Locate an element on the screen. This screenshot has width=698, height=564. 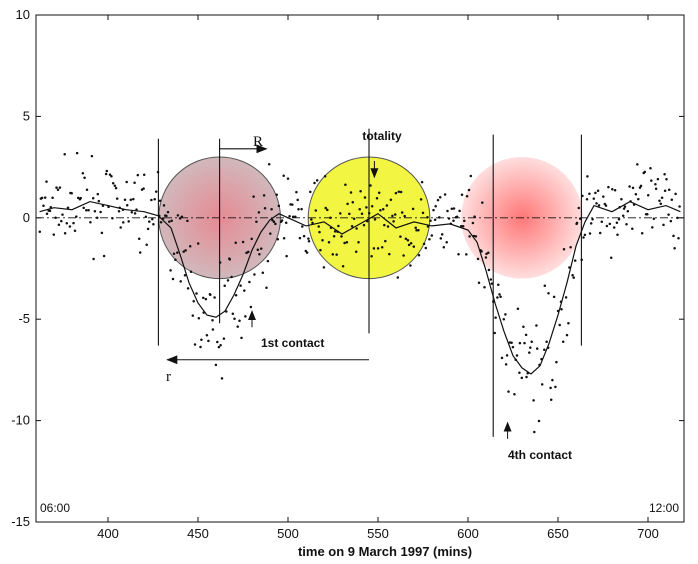
y-tick-label: -10 is located at coordinates (20, 420).